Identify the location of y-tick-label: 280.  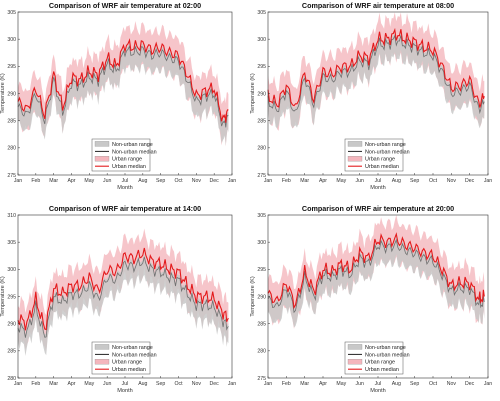
(11, 379).